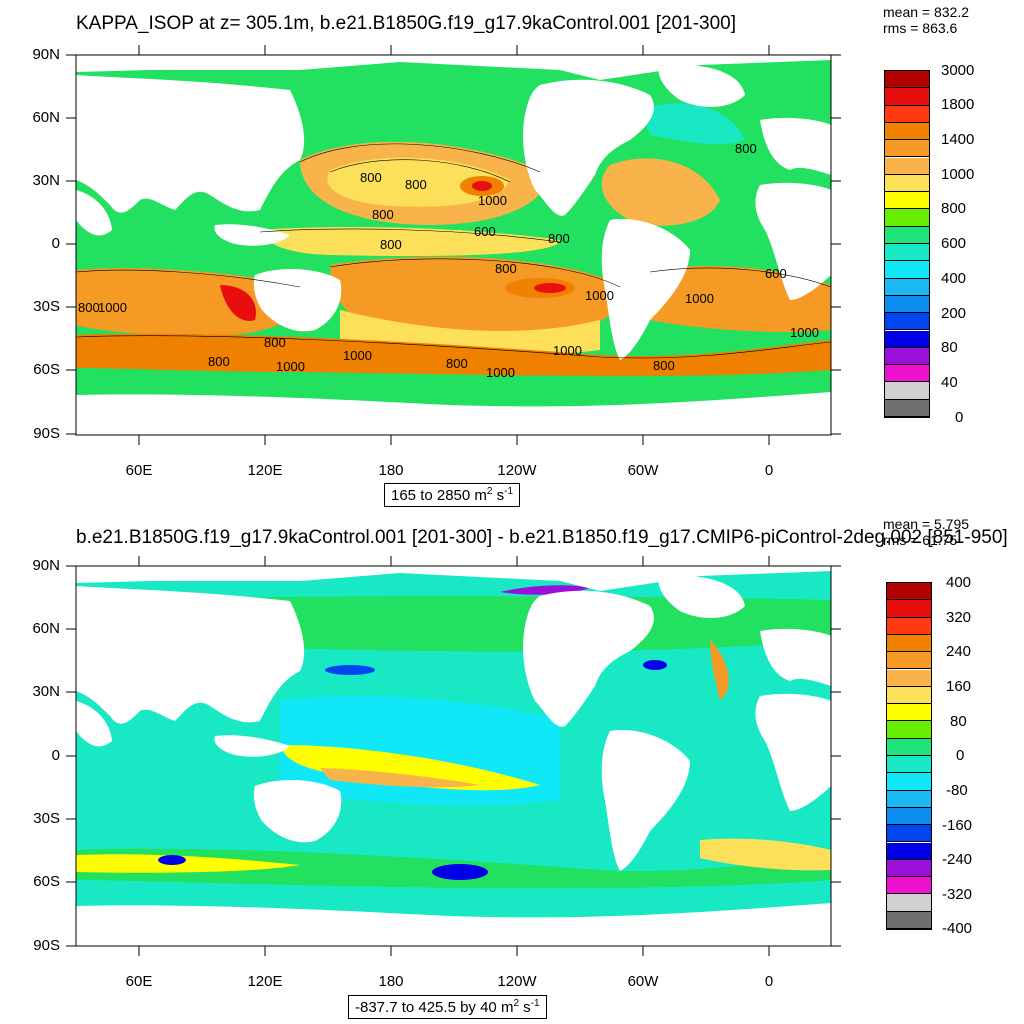  Describe the element at coordinates (550, 288) in the screenshot. I see `top-sp-max-core` at that location.